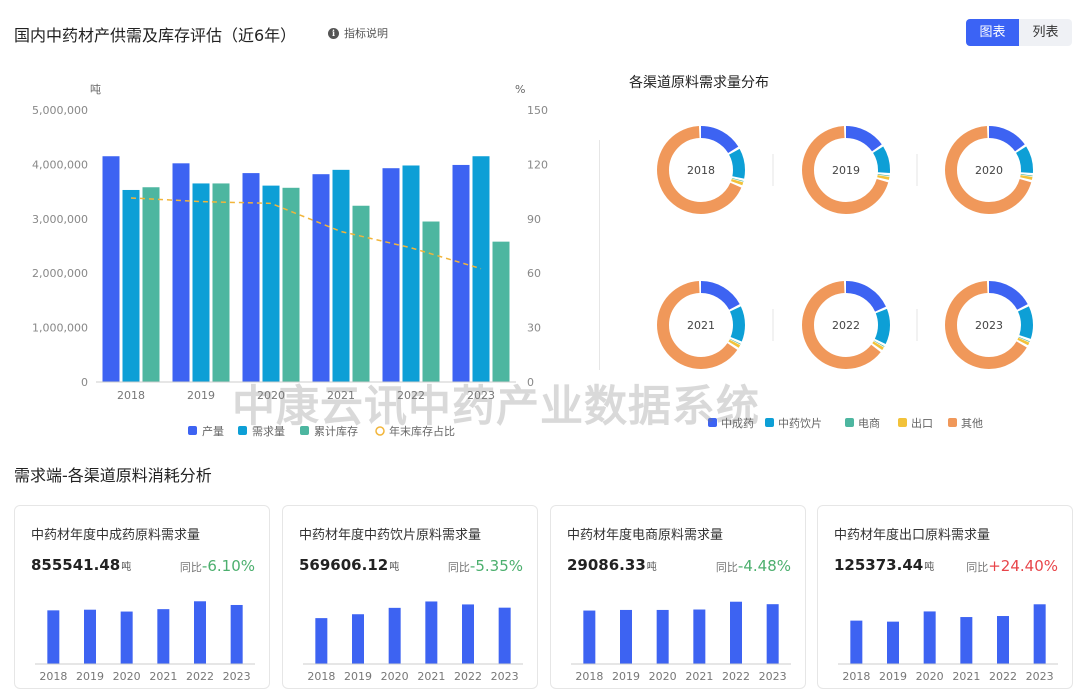 This screenshot has height=699, width=1080. What do you see at coordinates (992, 32) in the screenshot?
I see `chart-view-button: 图表` at bounding box center [992, 32].